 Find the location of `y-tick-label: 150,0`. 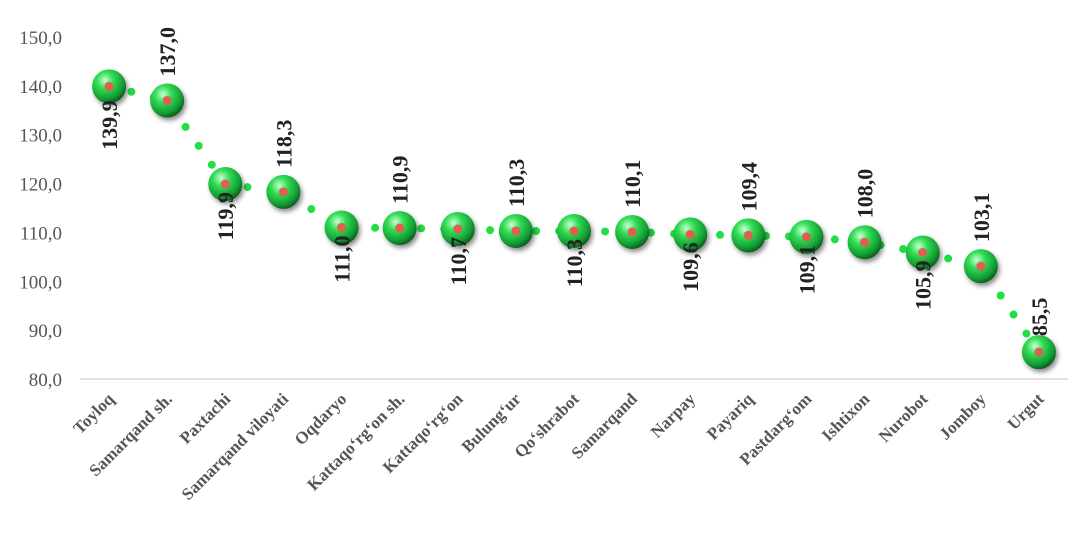

y-tick-label: 150,0 is located at coordinates (40, 38).